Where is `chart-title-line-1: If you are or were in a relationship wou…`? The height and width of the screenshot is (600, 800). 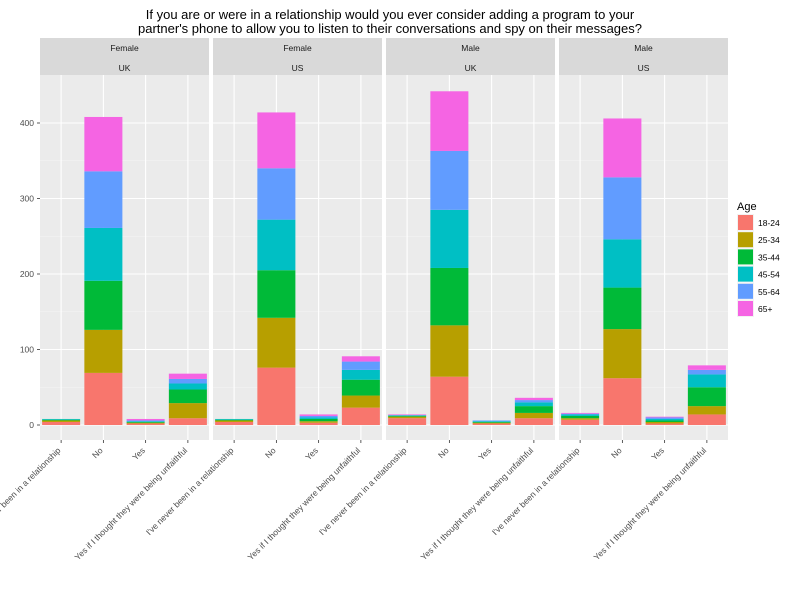
chart-title-line-1: If you are or were in a relationship wou… is located at coordinates (390, 14).